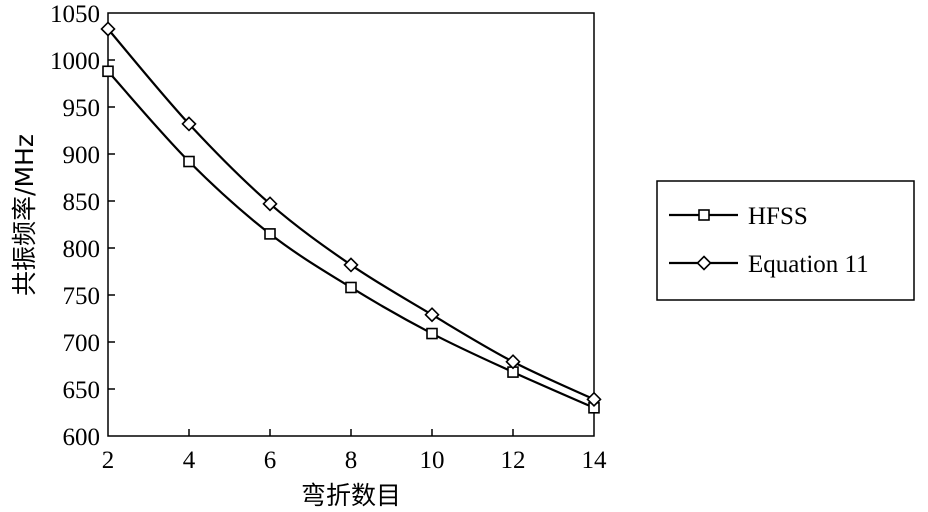  What do you see at coordinates (82, 390) in the screenshot?
I see `y-tick-label: 650` at bounding box center [82, 390].